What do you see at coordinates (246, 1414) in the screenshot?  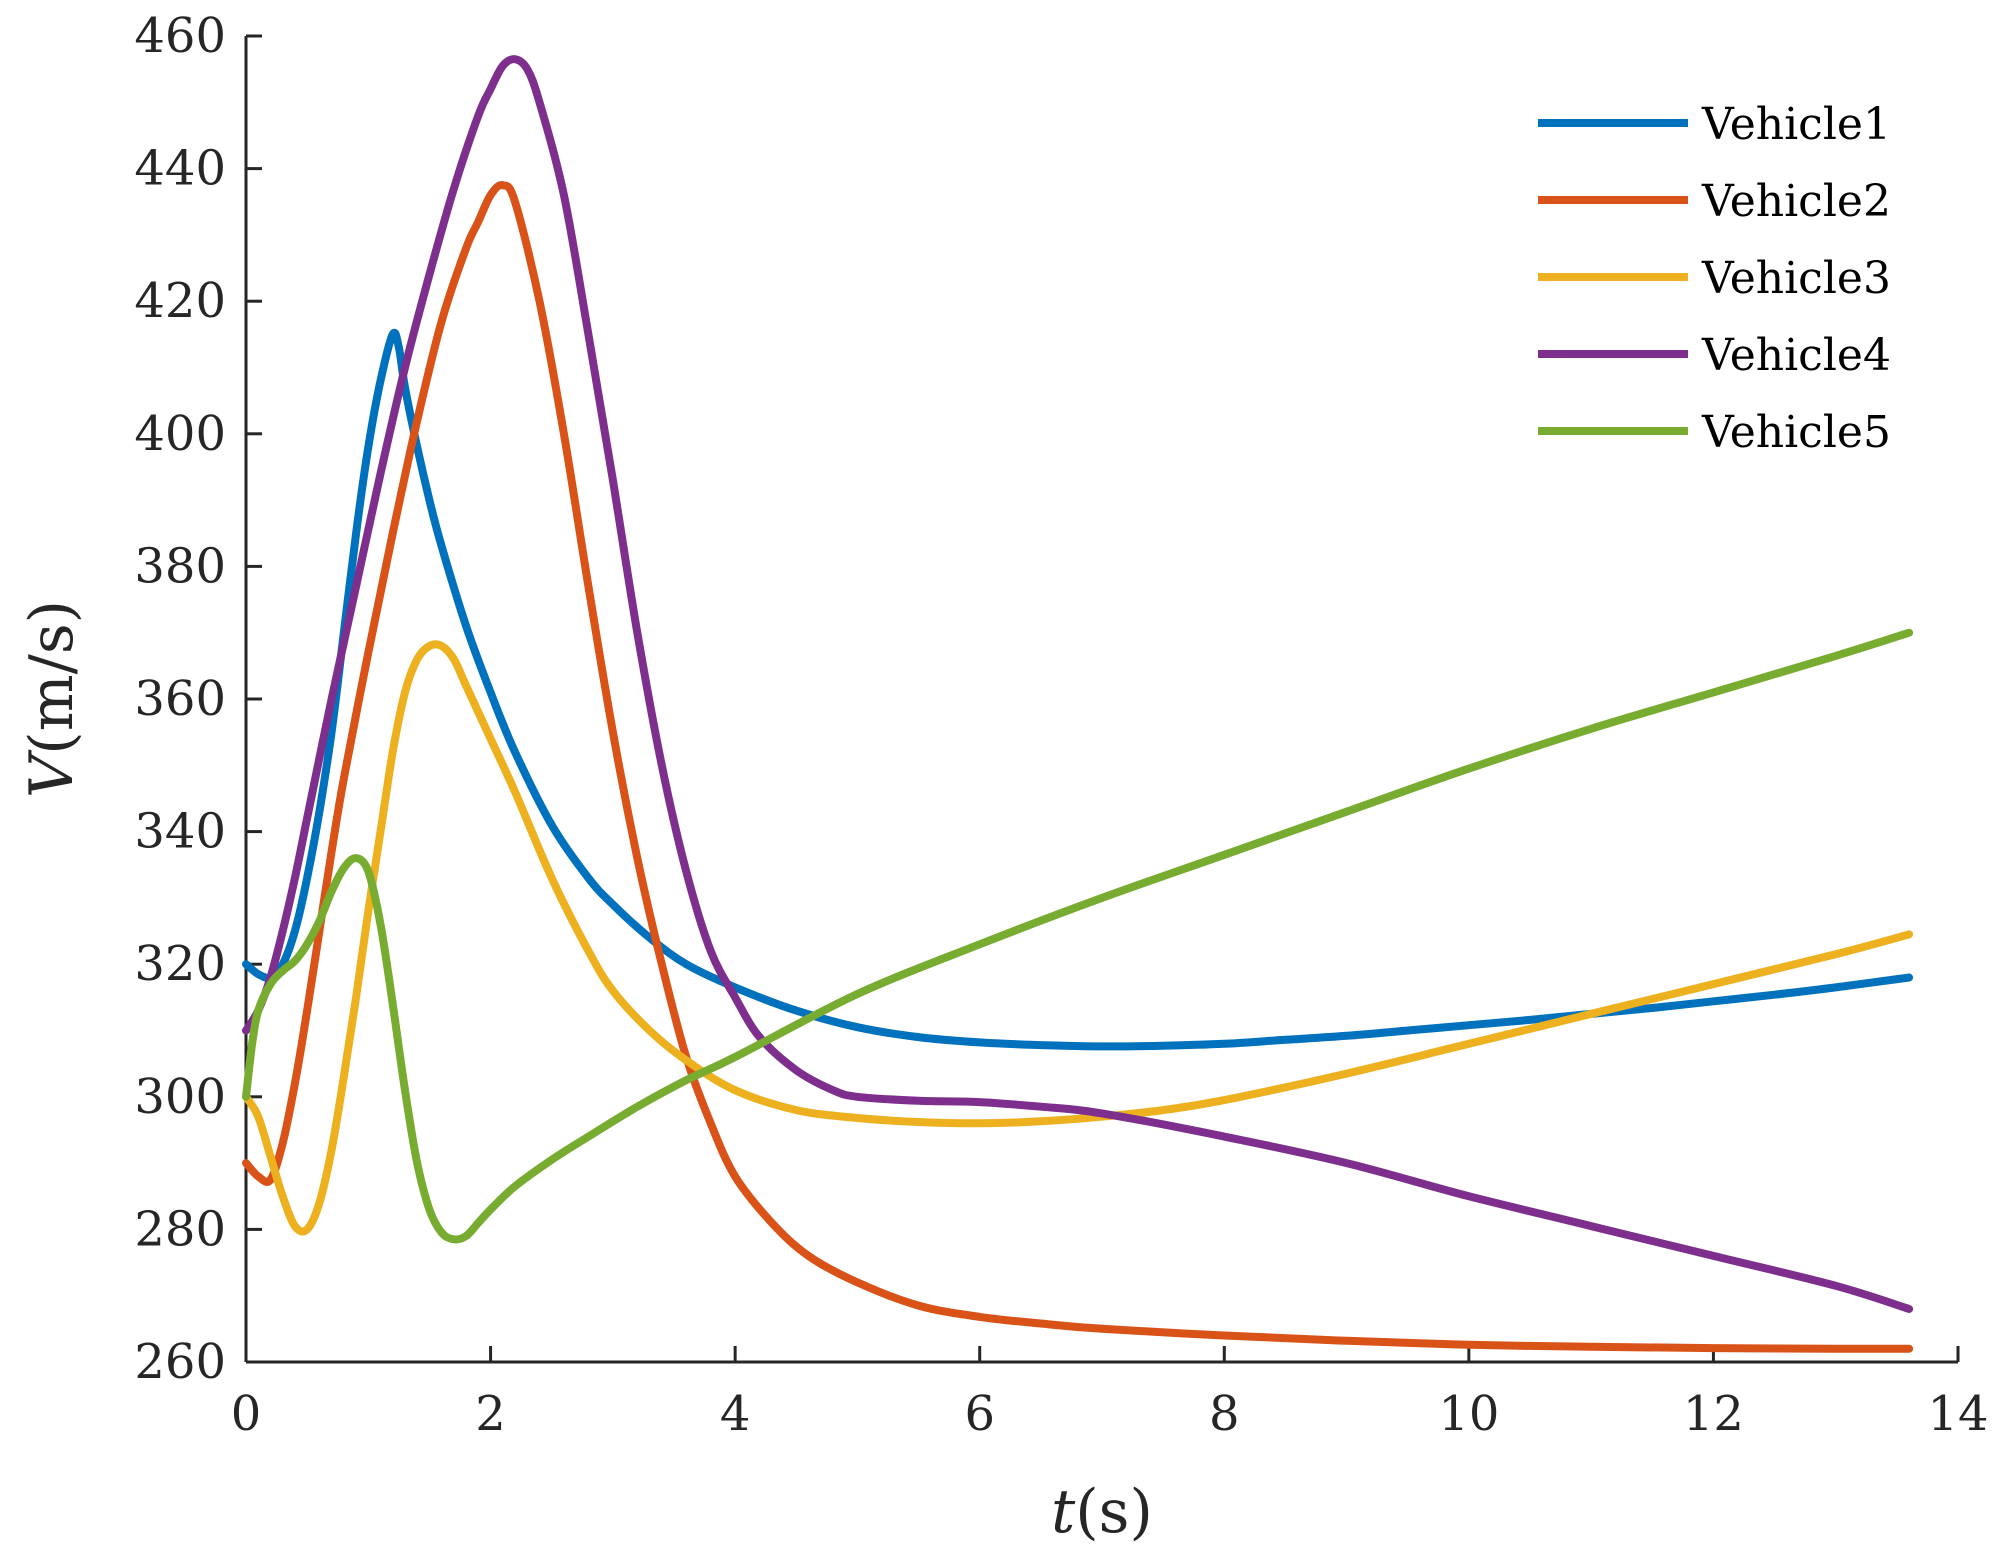 I see `x-tick-label: 0` at bounding box center [246, 1414].